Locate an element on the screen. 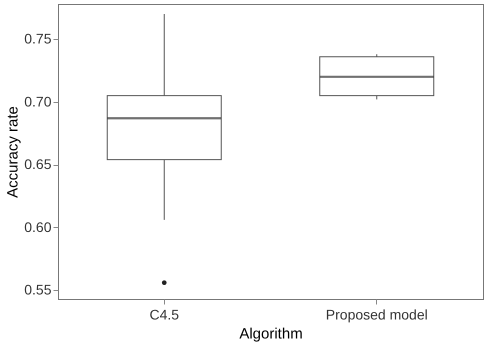  y-tick-label: 0.55 is located at coordinates (38, 290).